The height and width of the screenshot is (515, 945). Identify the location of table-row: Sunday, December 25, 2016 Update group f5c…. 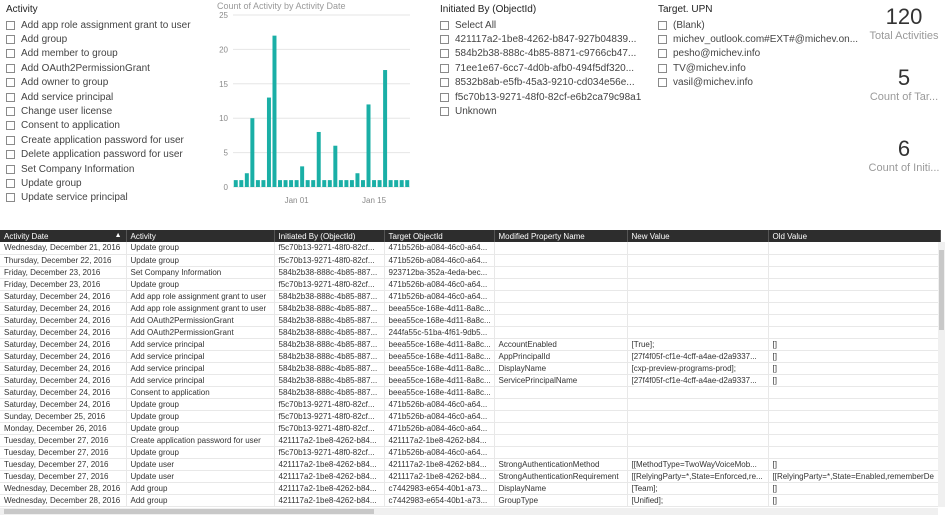
(470, 416).